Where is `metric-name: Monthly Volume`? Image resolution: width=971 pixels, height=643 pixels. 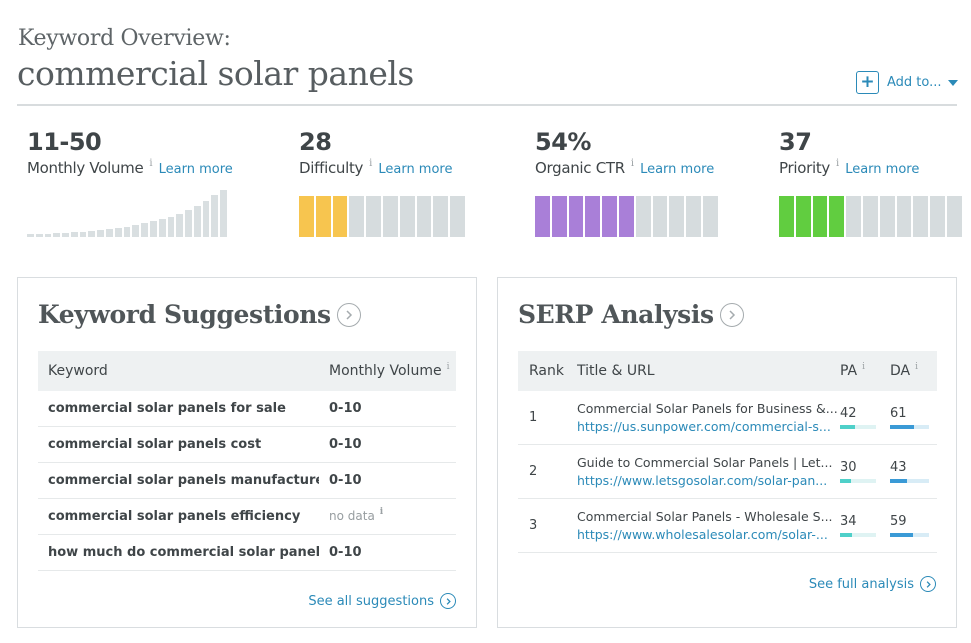 metric-name: Monthly Volume is located at coordinates (85, 168).